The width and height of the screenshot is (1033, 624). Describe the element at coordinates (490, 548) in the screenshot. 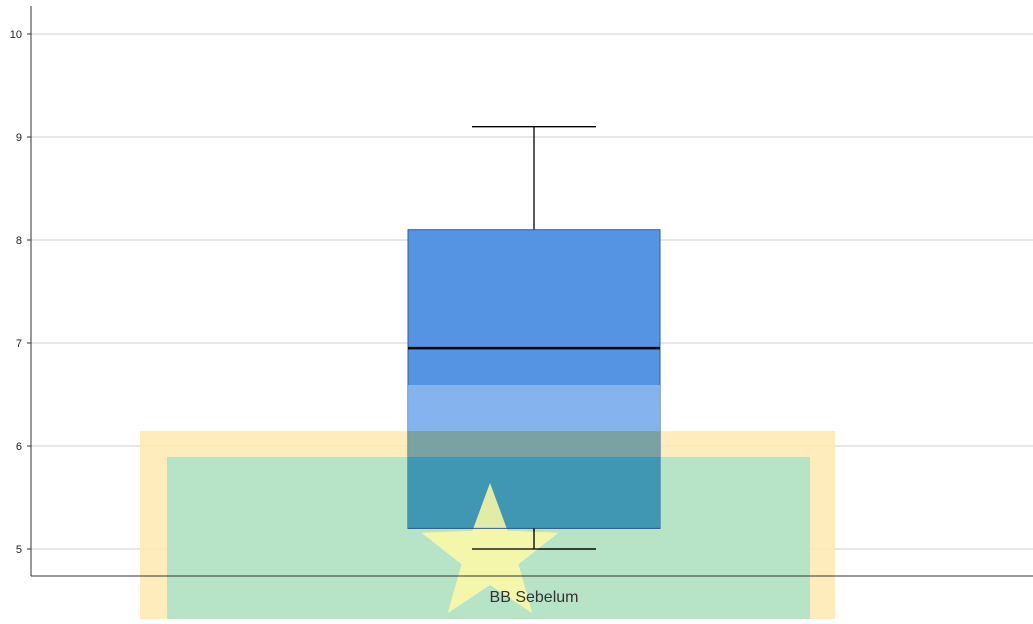

I see `star-marker` at that location.